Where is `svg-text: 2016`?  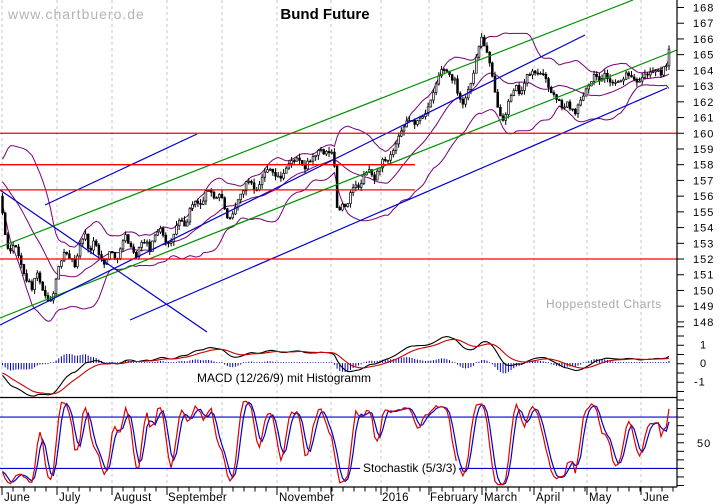
svg-text: 2016 is located at coordinates (395, 498).